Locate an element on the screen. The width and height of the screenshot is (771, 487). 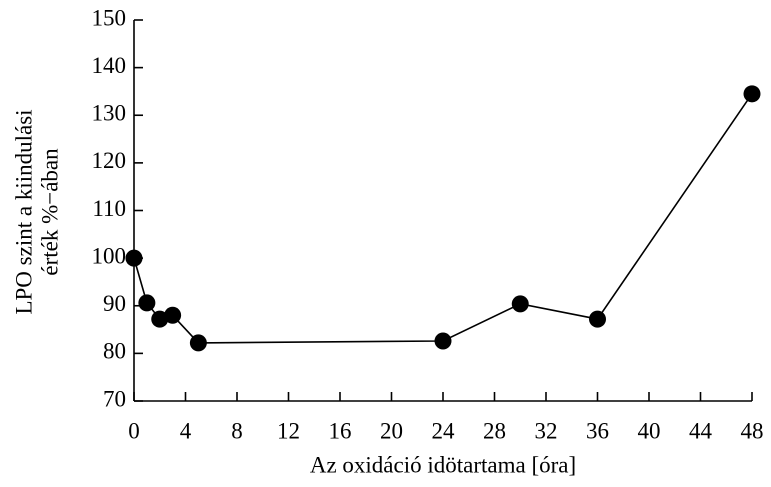
y-tick-label: 110 is located at coordinates (109, 208).